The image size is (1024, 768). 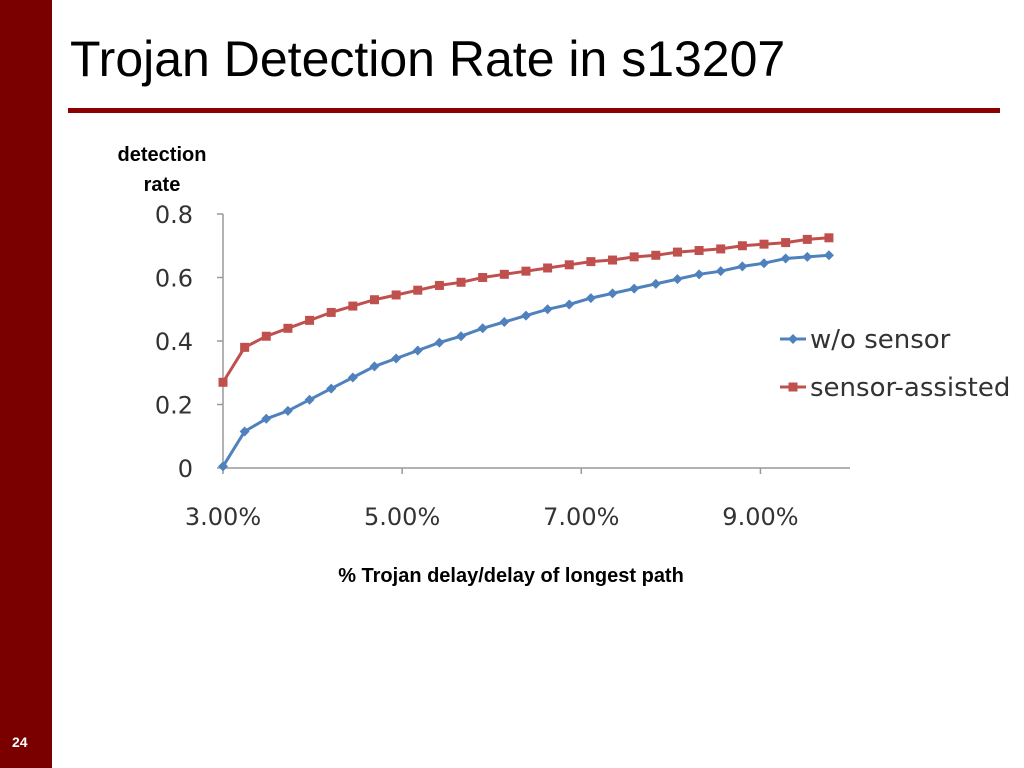 What do you see at coordinates (760, 517) in the screenshot?
I see `x-tick-label: 9.00%` at bounding box center [760, 517].